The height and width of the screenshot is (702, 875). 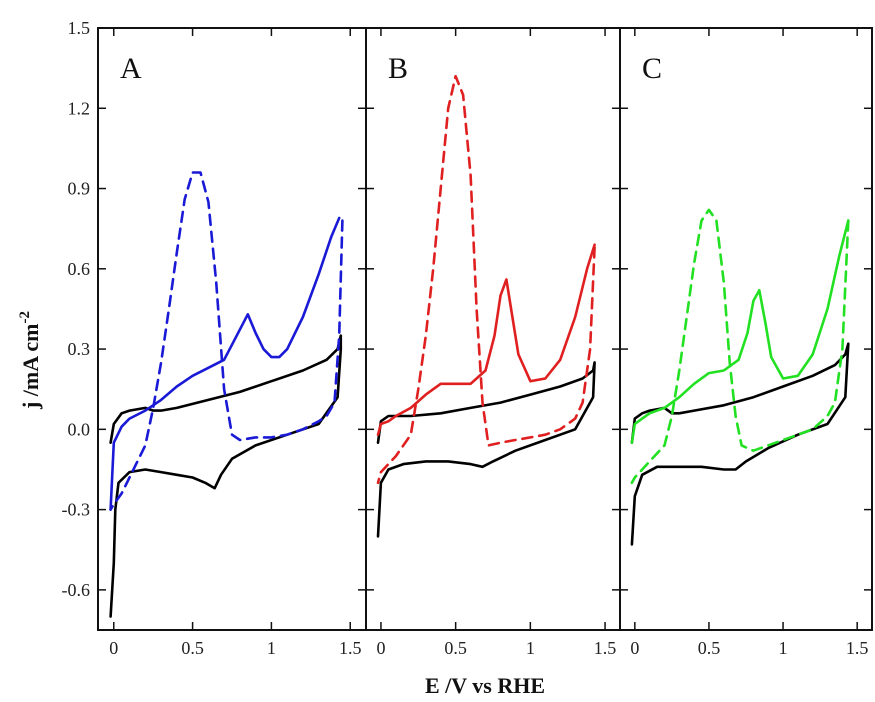 I want to click on y-tick-label: 0.6, so click(x=79, y=269).